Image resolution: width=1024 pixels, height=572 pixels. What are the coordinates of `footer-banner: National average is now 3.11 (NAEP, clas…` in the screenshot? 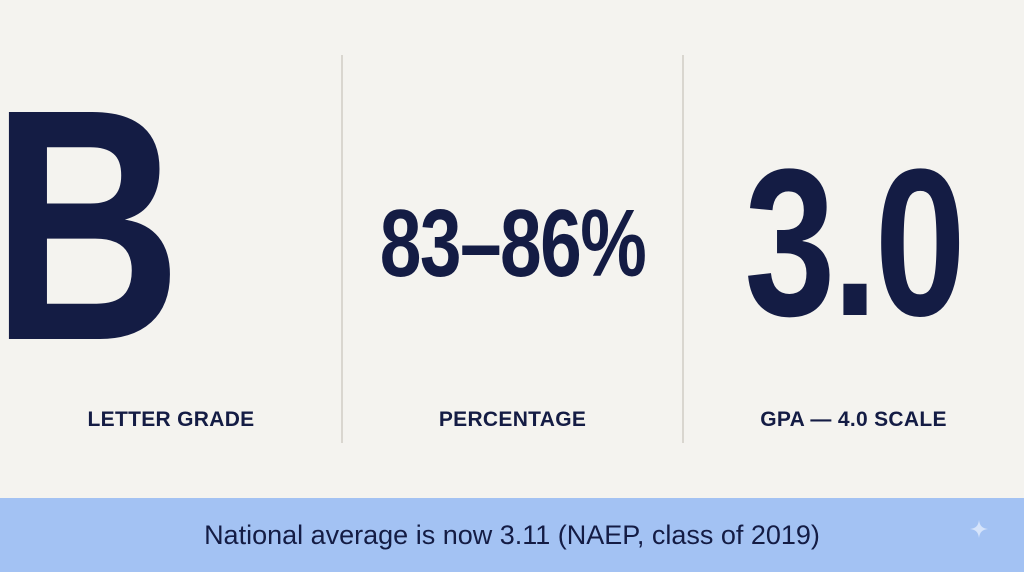 It's located at (512, 535).